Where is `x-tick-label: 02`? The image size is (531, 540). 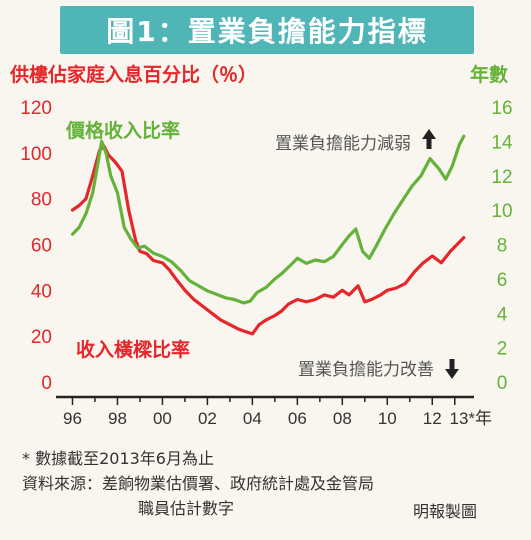 x-tick-label: 02 is located at coordinates (207, 418).